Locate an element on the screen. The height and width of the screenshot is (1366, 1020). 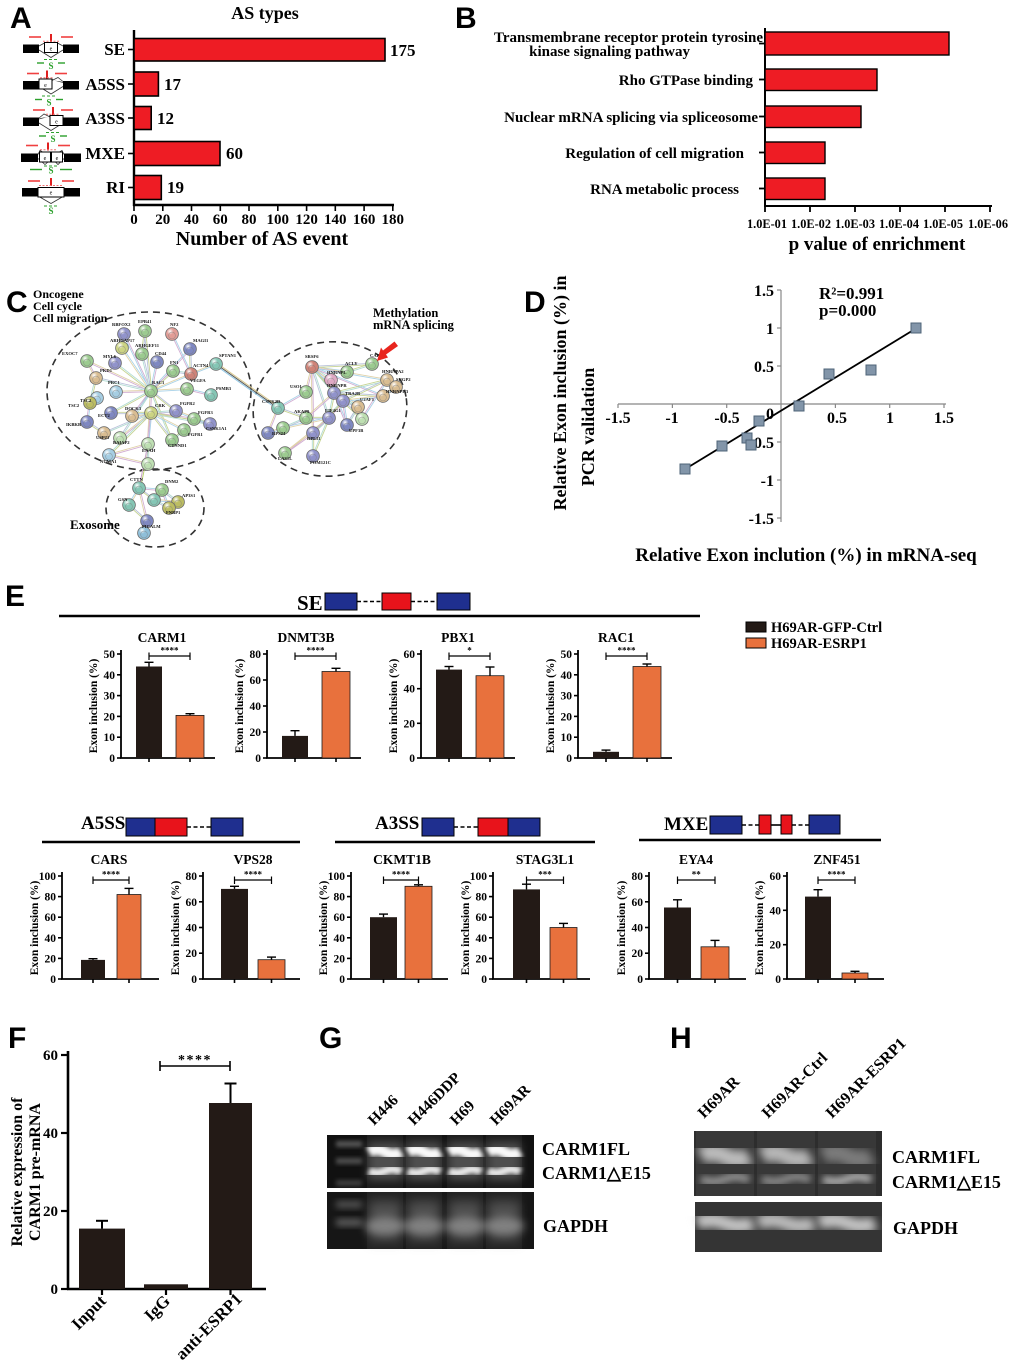
svg-text: RNA metabolic process is located at coordinates (664, 190).